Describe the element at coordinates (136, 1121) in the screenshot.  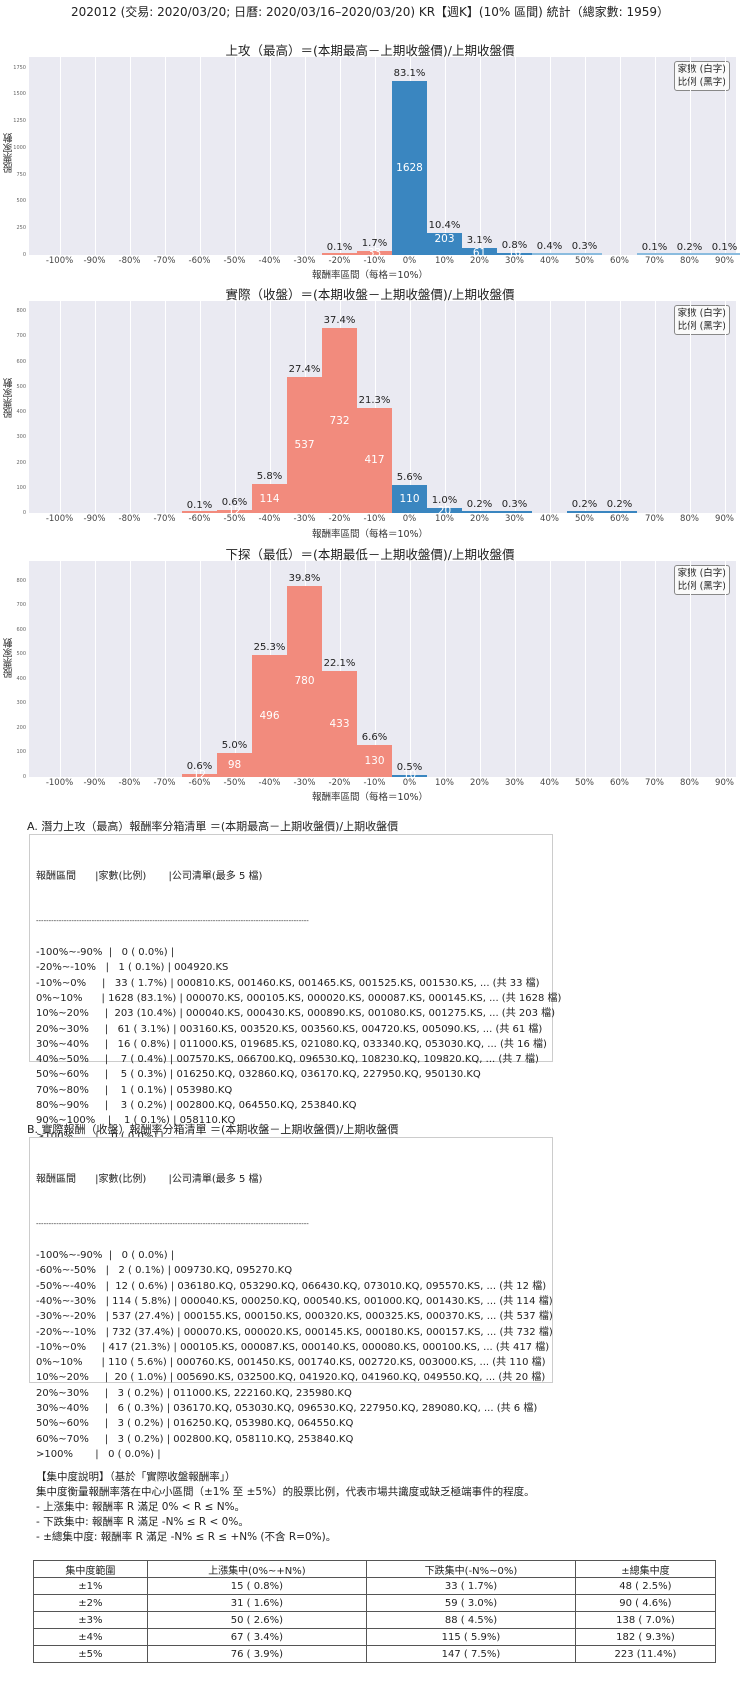
I see `list-item: 90%~100% | 1 ( 0.1%) | 058110.KQ` at that location.